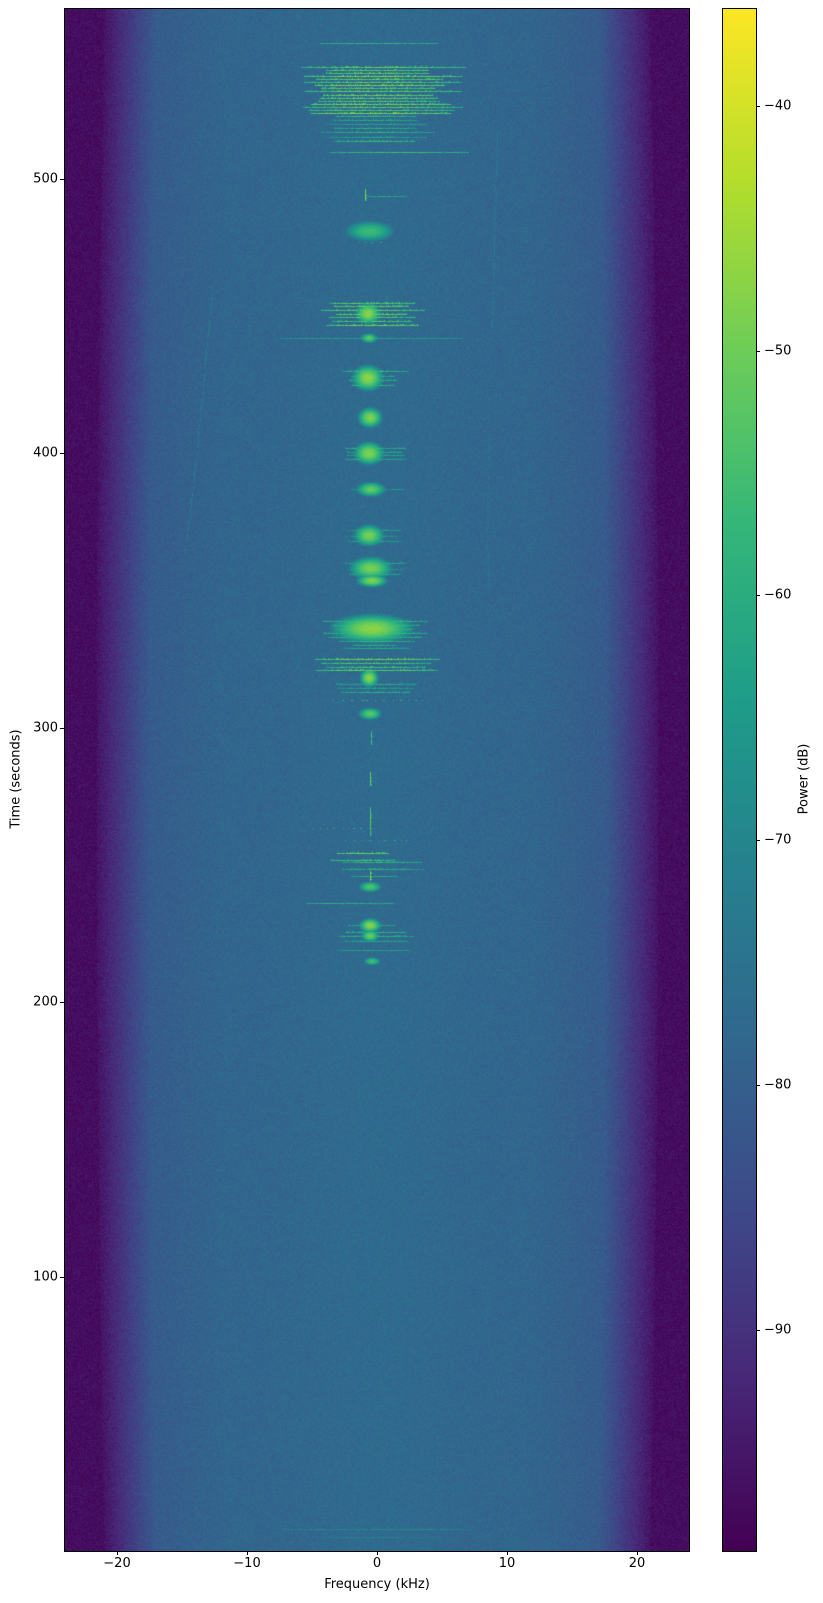 The width and height of the screenshot is (823, 1603). Describe the element at coordinates (117, 1563) in the screenshot. I see `x-tick-label: −20` at that location.